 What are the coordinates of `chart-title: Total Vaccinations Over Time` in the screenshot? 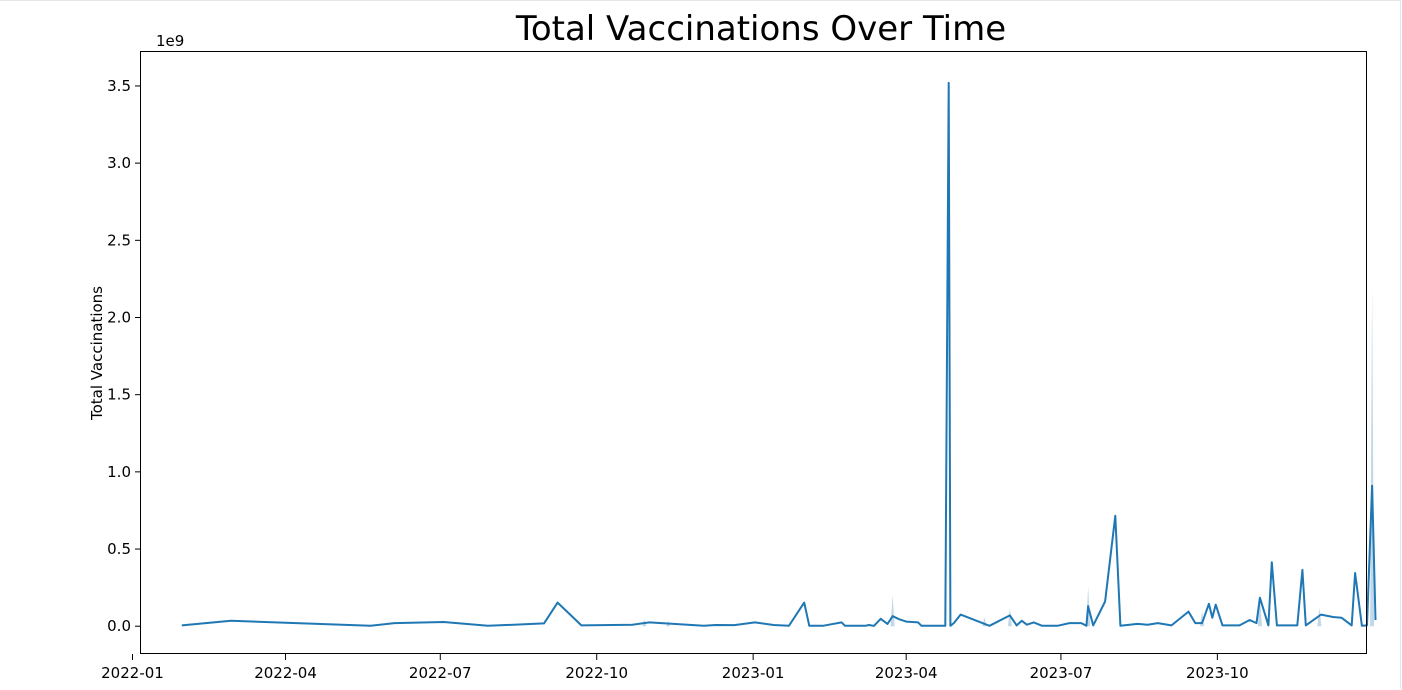 It's located at (760, 29).